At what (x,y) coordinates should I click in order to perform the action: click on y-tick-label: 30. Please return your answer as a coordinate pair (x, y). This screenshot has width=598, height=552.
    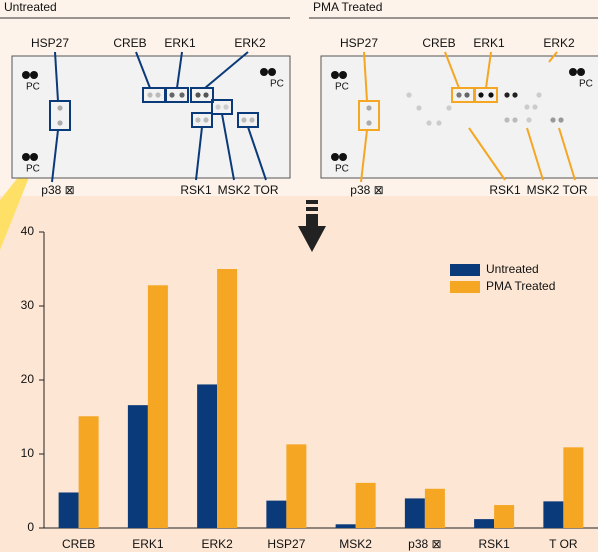
    Looking at the image, I should click on (28, 305).